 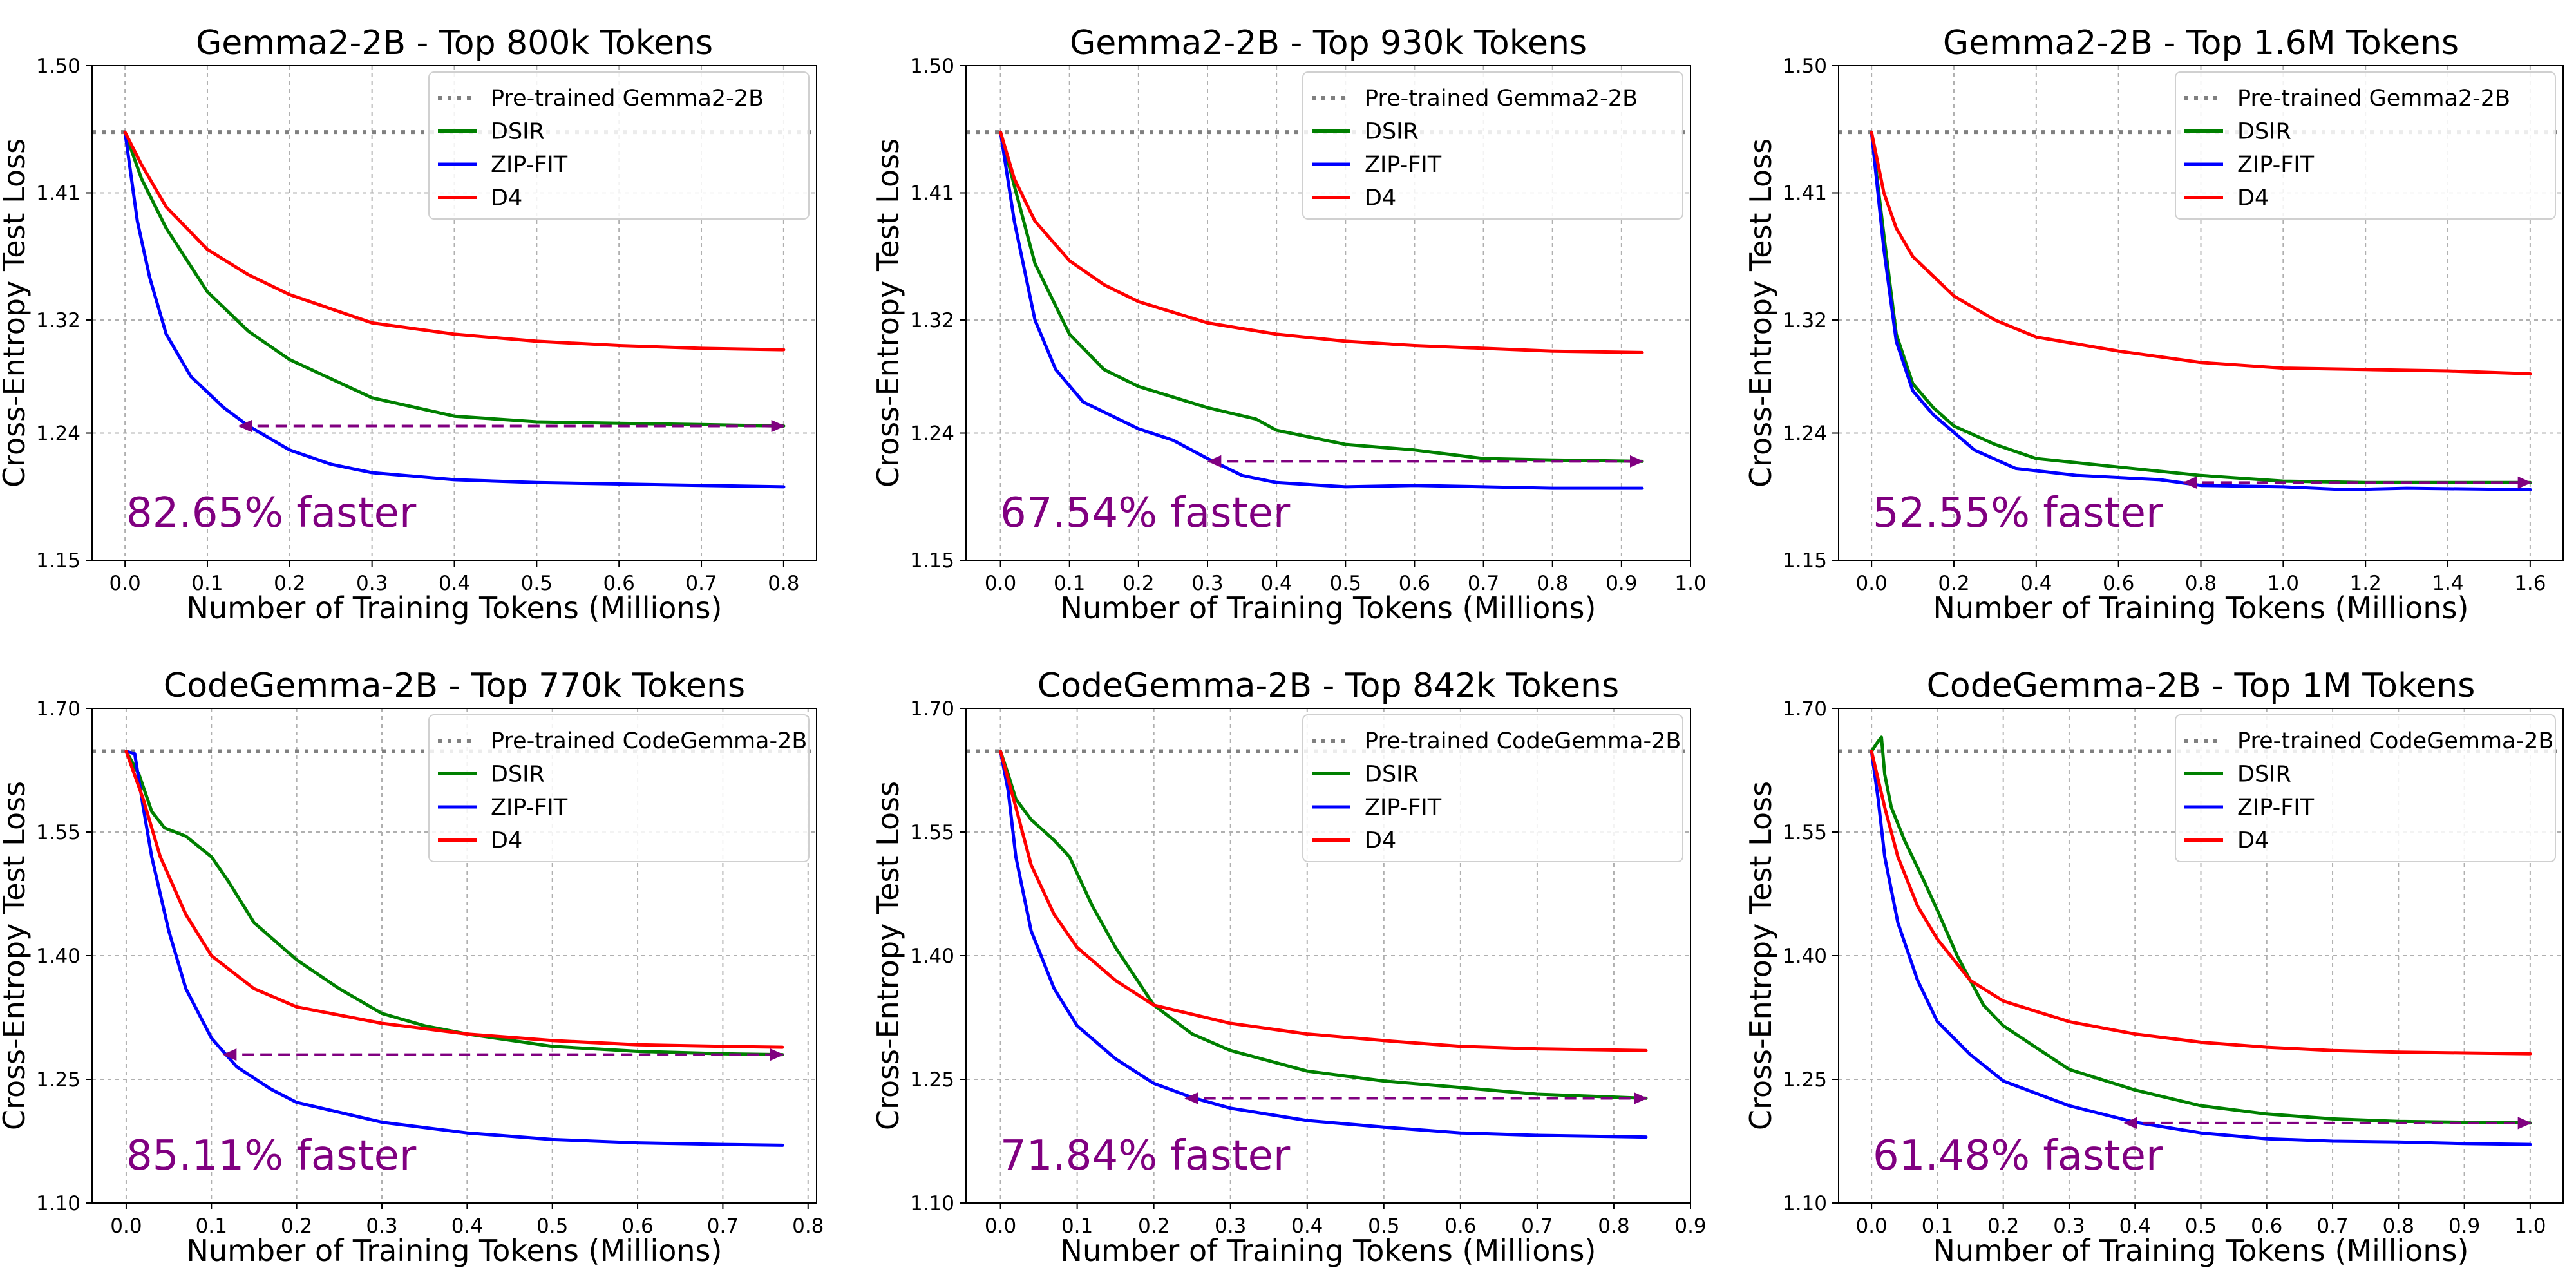 What do you see at coordinates (454, 43) in the screenshot?
I see `chart-title: Gemma2-2B - Top 800k Tokens` at bounding box center [454, 43].